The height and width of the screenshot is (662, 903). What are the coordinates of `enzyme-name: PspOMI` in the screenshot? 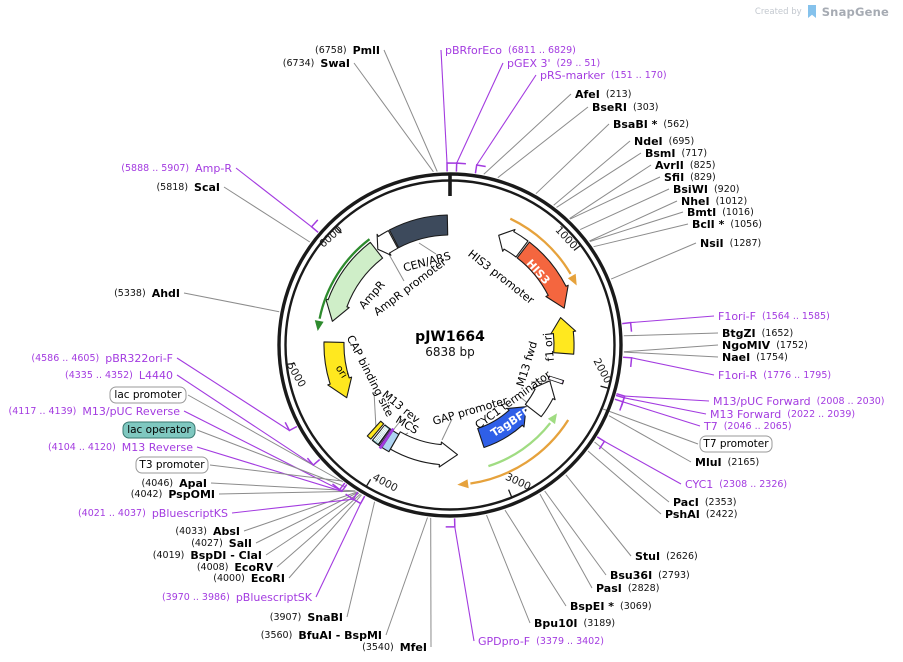 It's located at (191, 494).